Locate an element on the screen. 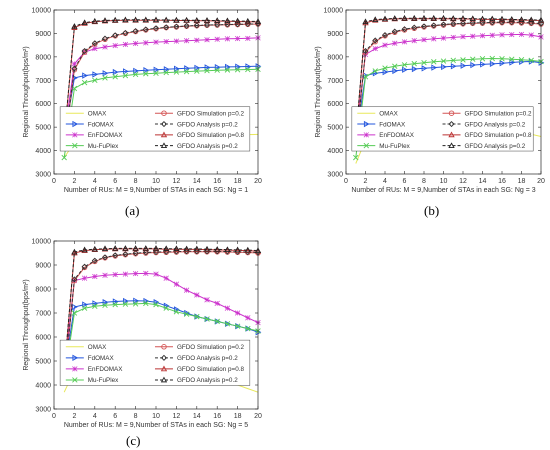  x-tick-label: 16 is located at coordinates (502, 181).